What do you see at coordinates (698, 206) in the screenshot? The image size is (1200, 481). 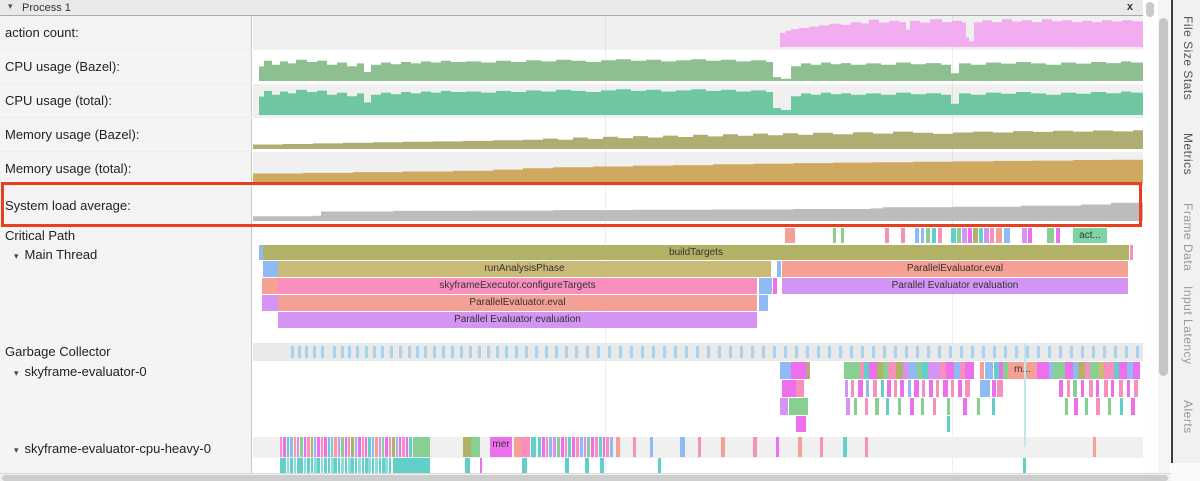 I see `counter-track-system-load` at bounding box center [698, 206].